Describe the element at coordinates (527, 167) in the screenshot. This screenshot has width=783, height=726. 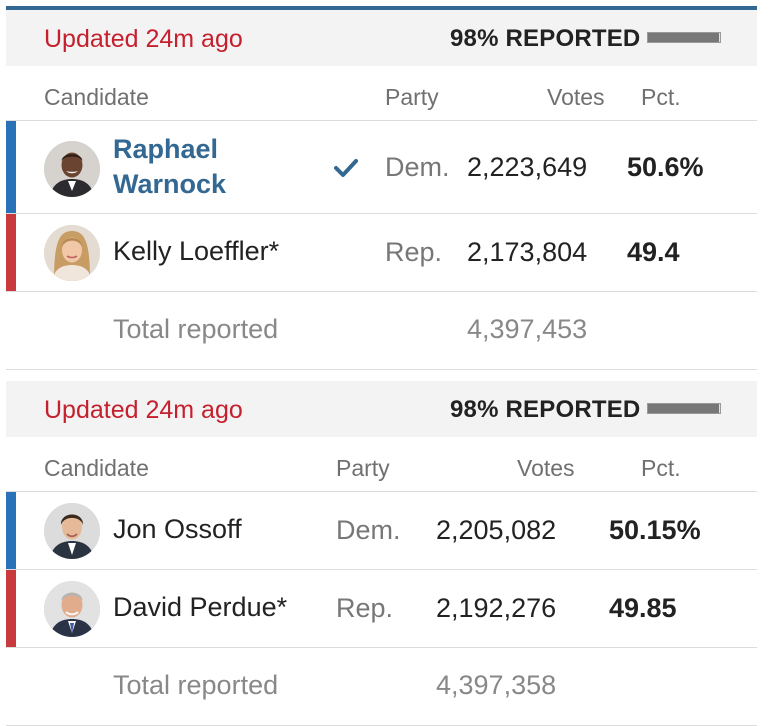
I see `votes-cell: 2,223,649` at that location.